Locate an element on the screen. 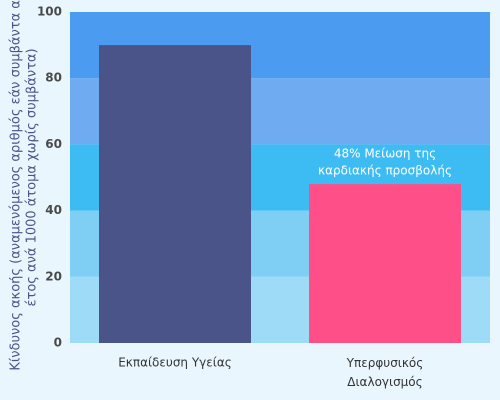  x-tick-label: Εκπαίδευση Υγείας is located at coordinates (175, 363).